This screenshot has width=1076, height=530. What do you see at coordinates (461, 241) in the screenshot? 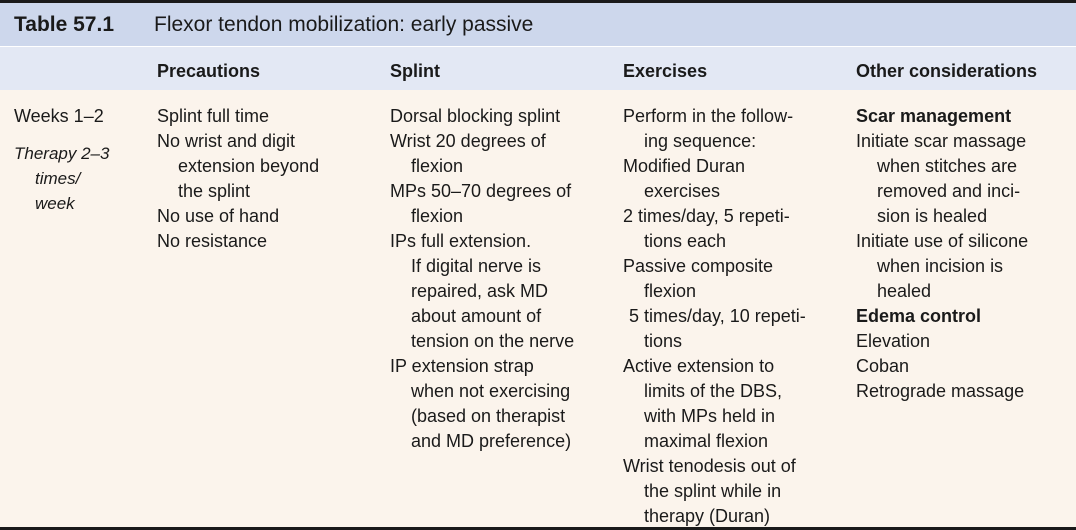
I see `cell-line: IPs full extension.` at bounding box center [461, 241].